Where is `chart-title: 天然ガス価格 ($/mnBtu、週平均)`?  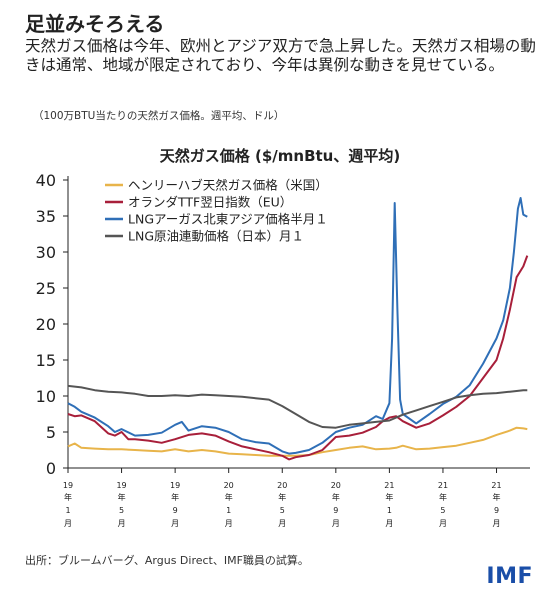 chart-title: 天然ガス価格 ($/mnBtu、週平均) is located at coordinates (280, 156).